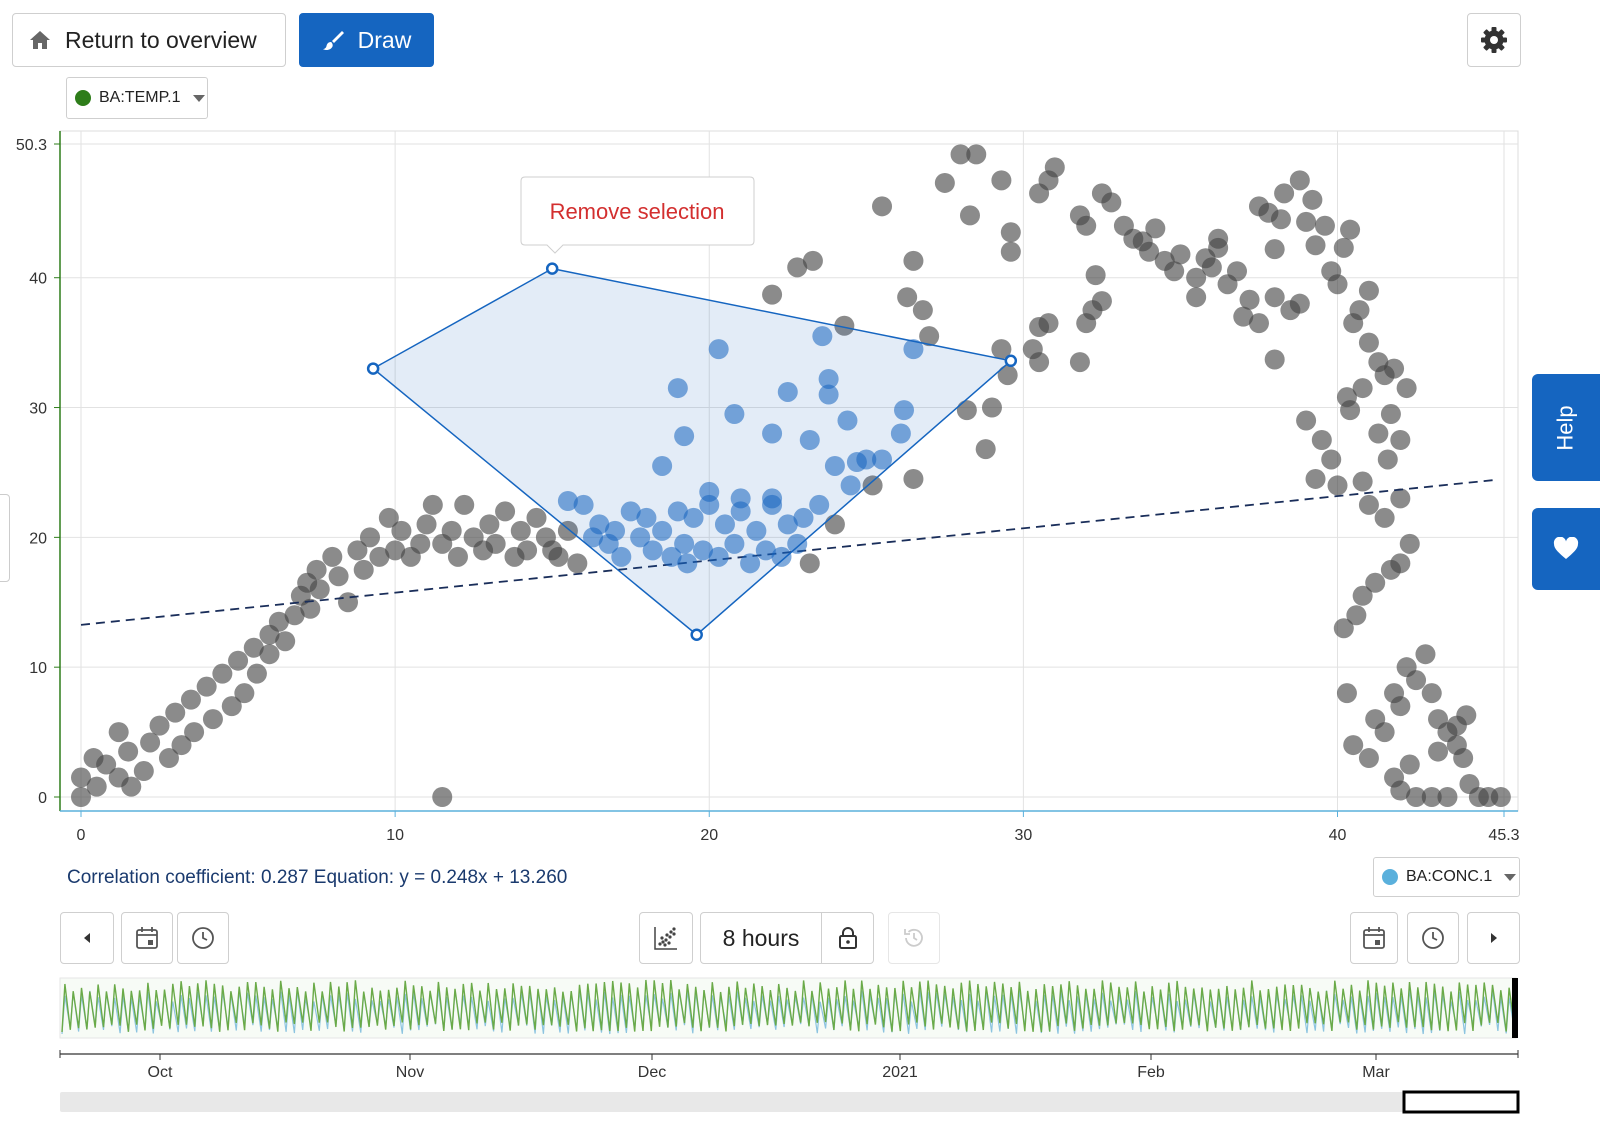  What do you see at coordinates (149, 40) in the screenshot?
I see `return-to-overview-button: Return to overview` at bounding box center [149, 40].